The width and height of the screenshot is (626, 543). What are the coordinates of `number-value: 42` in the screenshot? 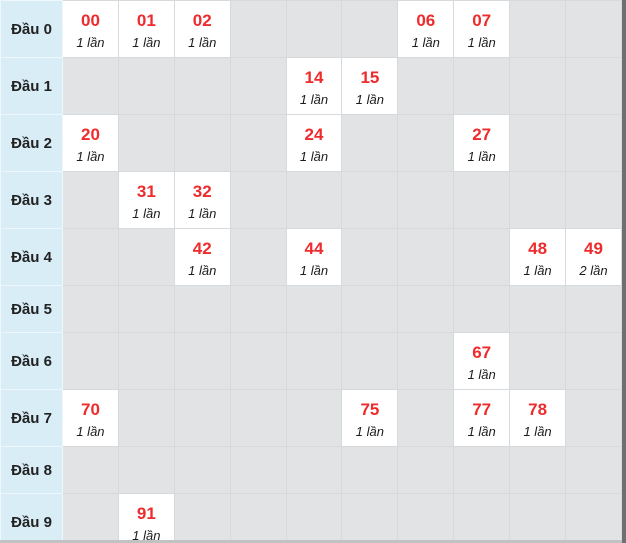 It's located at (202, 249).